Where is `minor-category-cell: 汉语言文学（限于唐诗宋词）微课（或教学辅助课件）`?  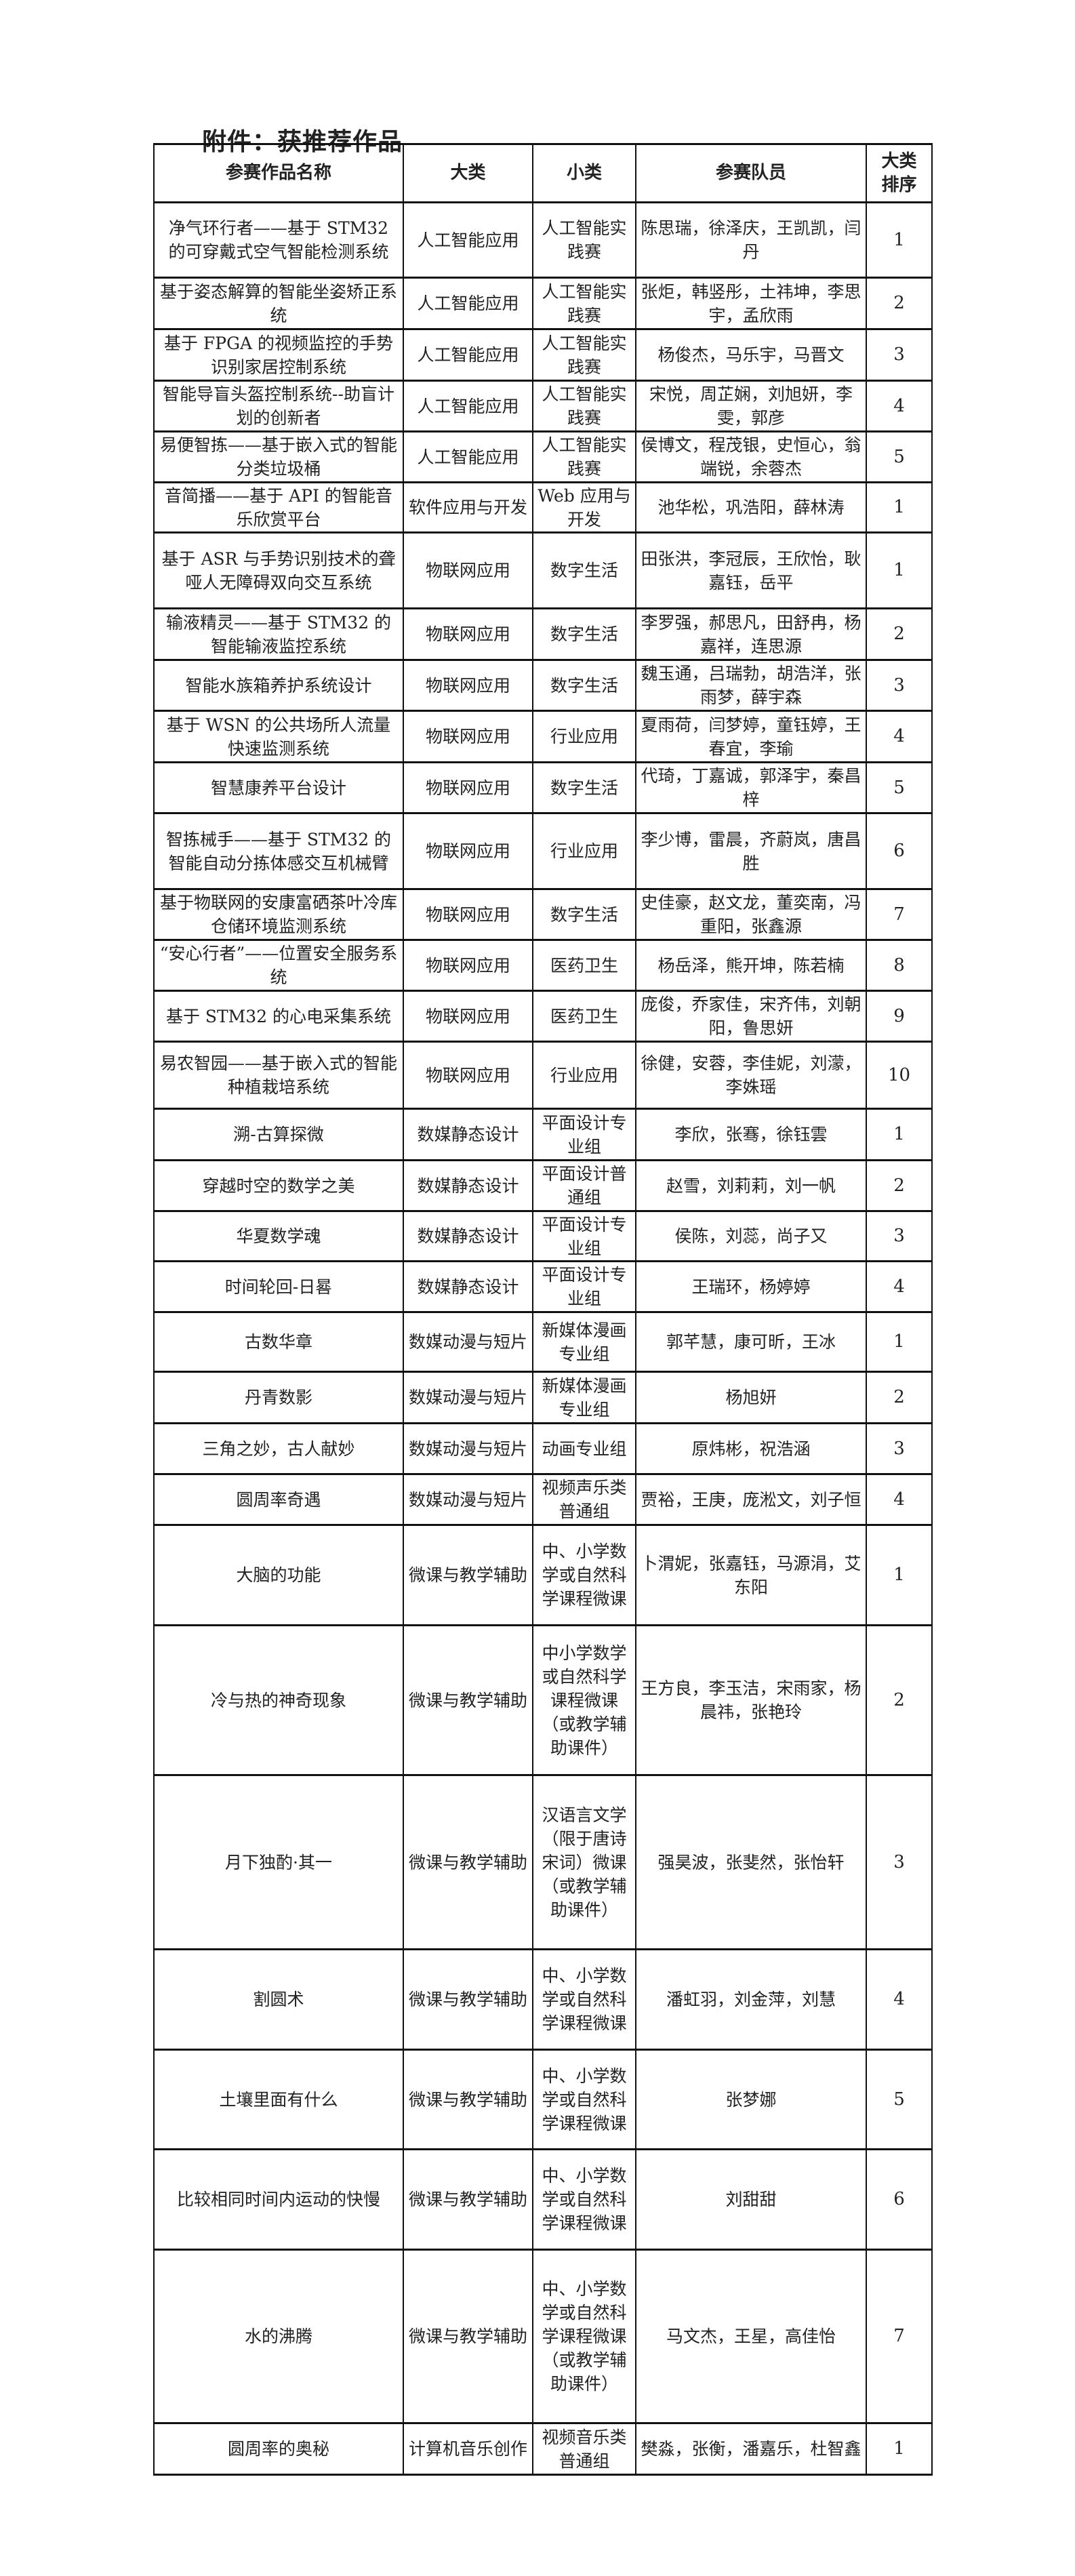
minor-category-cell: 汉语言文学（限于唐诗宋词）微课（或教学辅助课件） is located at coordinates (584, 1862).